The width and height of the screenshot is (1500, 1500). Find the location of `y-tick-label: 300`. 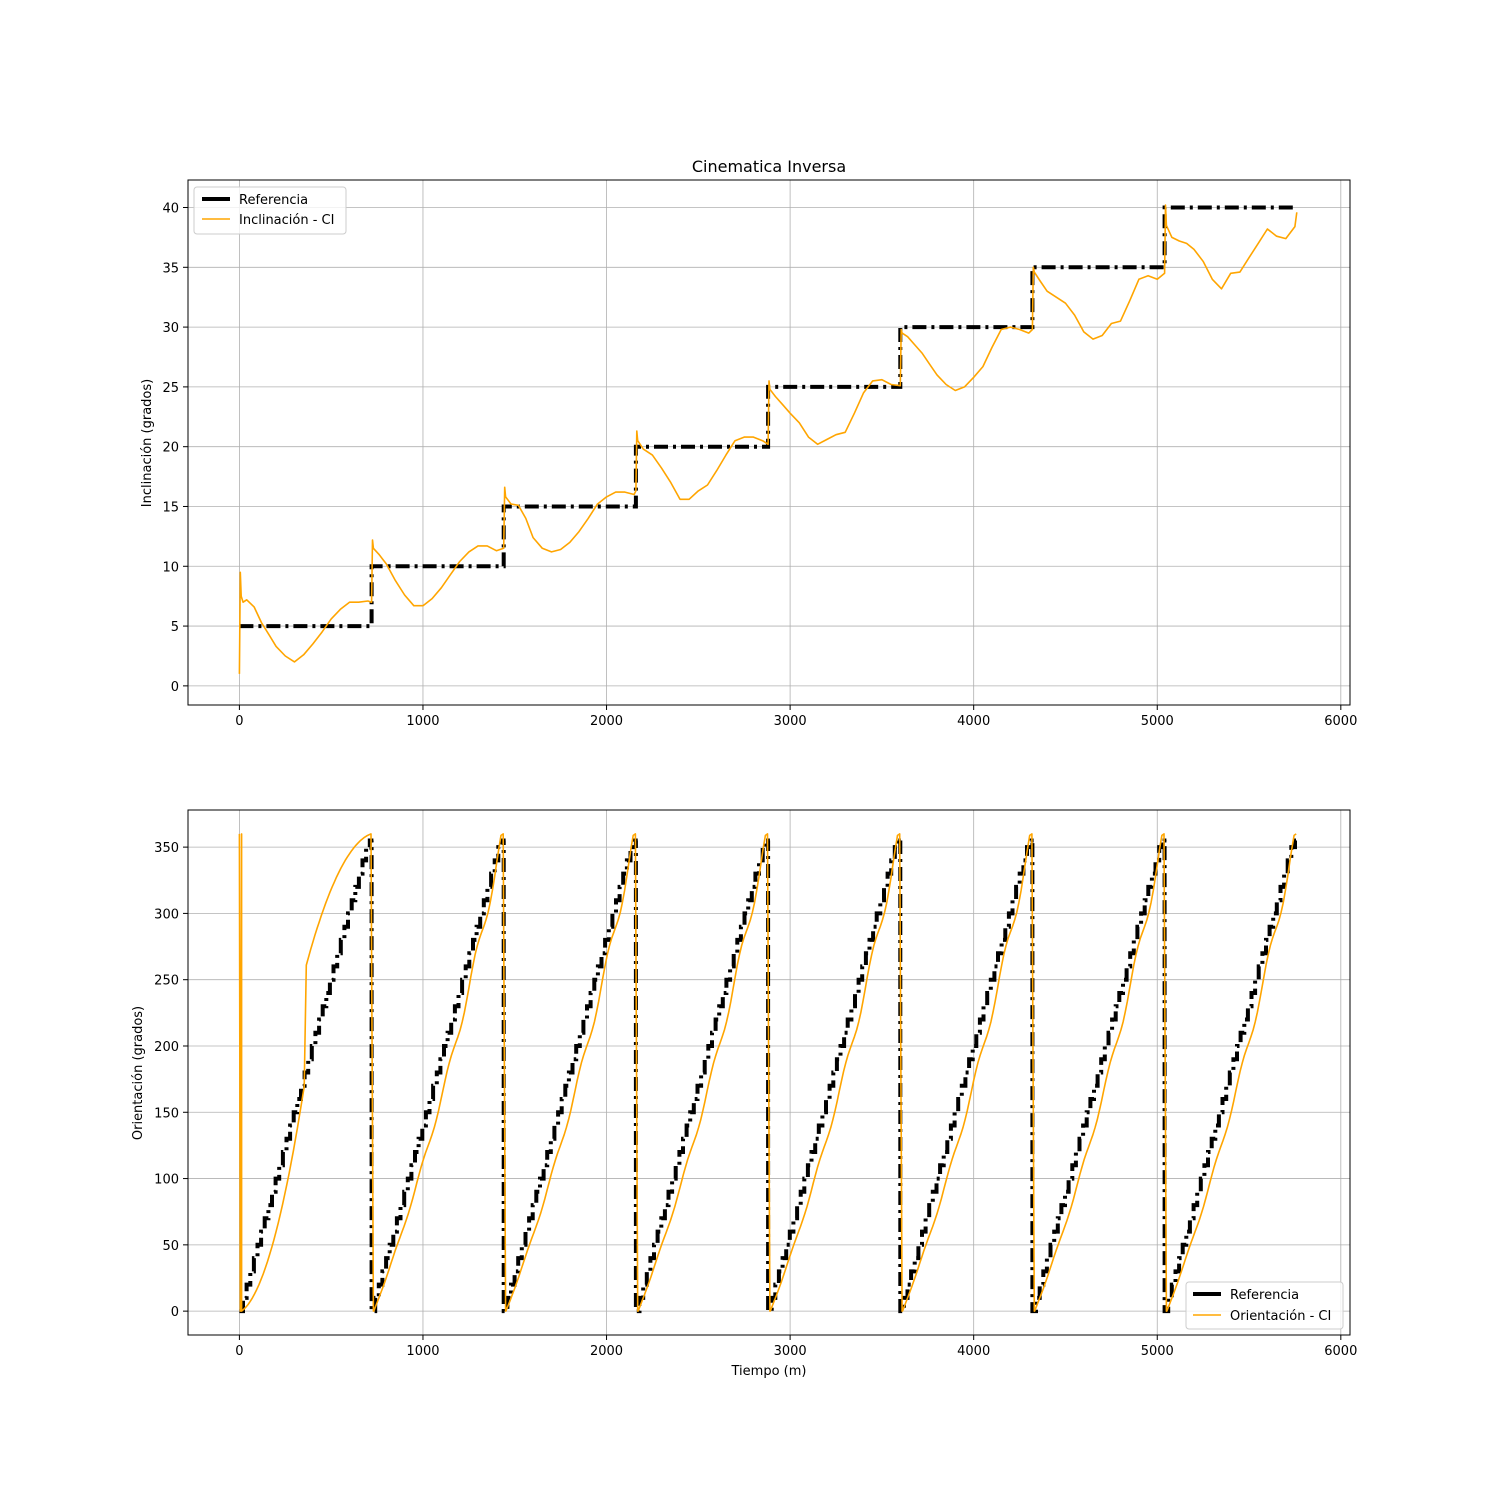

y-tick-label: 300 is located at coordinates (166, 914).